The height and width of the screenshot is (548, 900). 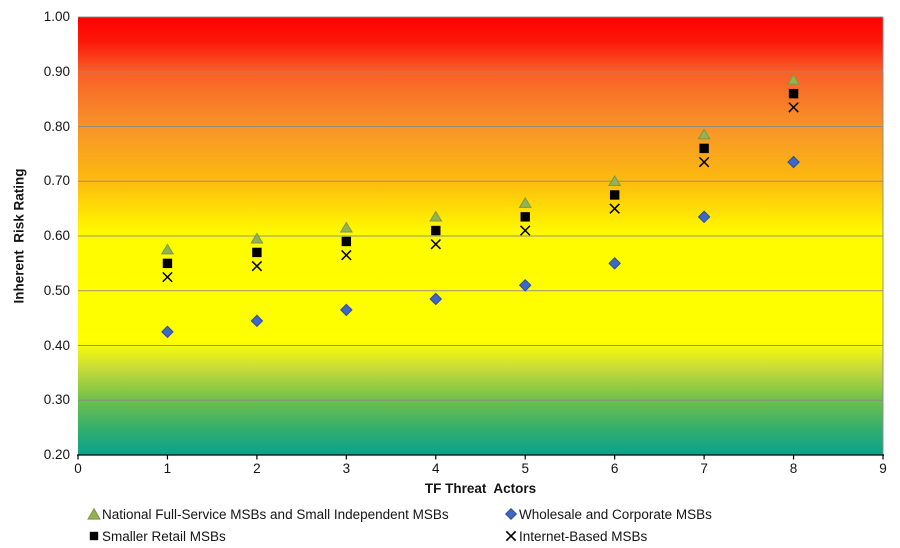 I want to click on x-tick-label: 6, so click(x=614, y=468).